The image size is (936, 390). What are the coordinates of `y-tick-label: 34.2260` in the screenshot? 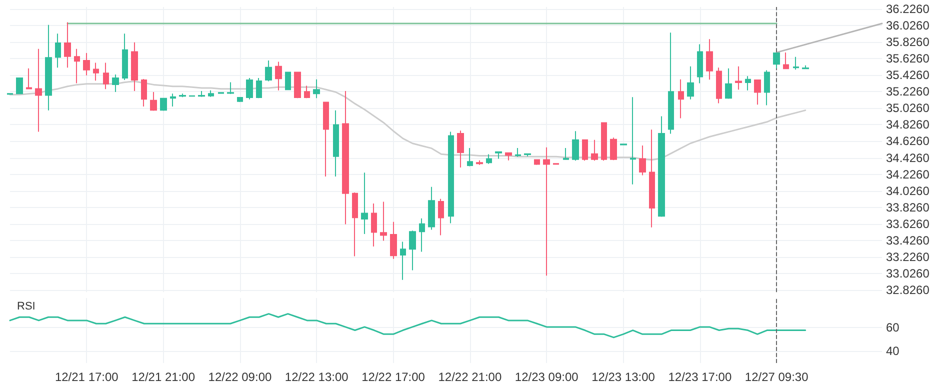 It's located at (908, 174).